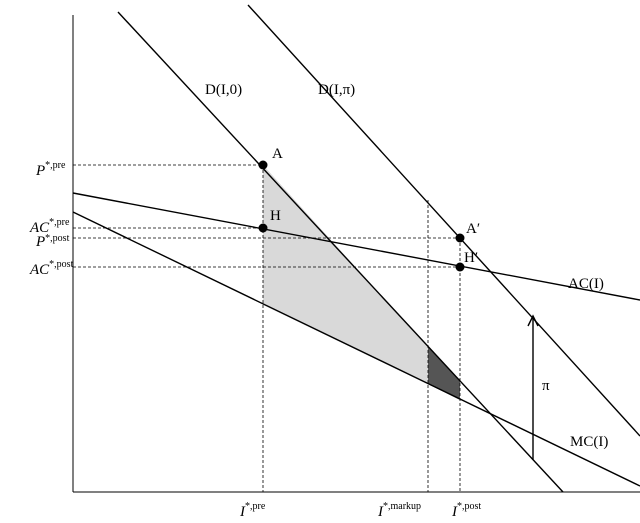  Describe the element at coordinates (589, 442) in the screenshot. I see `curve-label: MC(I)` at that location.